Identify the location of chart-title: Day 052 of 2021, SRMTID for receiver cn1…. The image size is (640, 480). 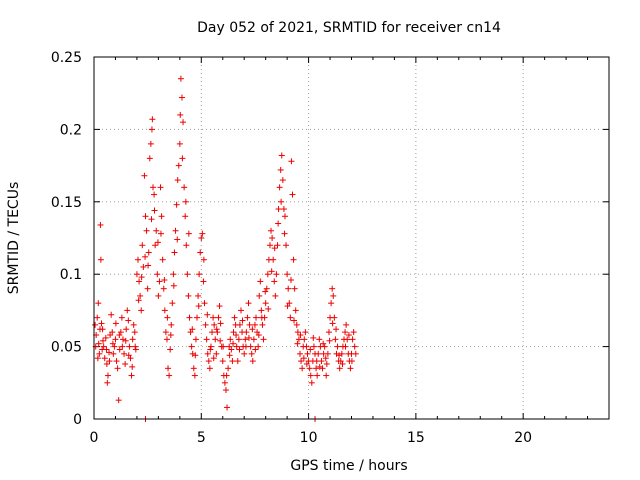
(349, 28).